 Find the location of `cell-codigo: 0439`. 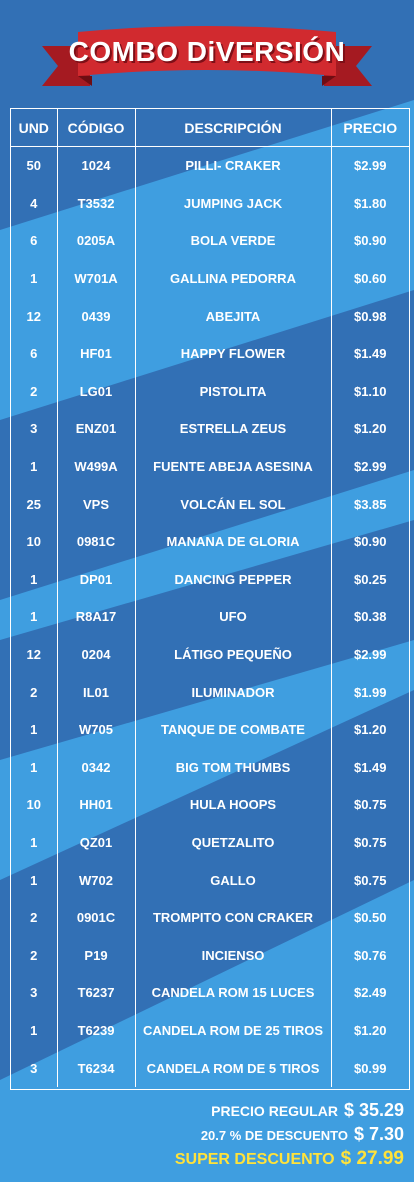

cell-codigo: 0439 is located at coordinates (95, 316).